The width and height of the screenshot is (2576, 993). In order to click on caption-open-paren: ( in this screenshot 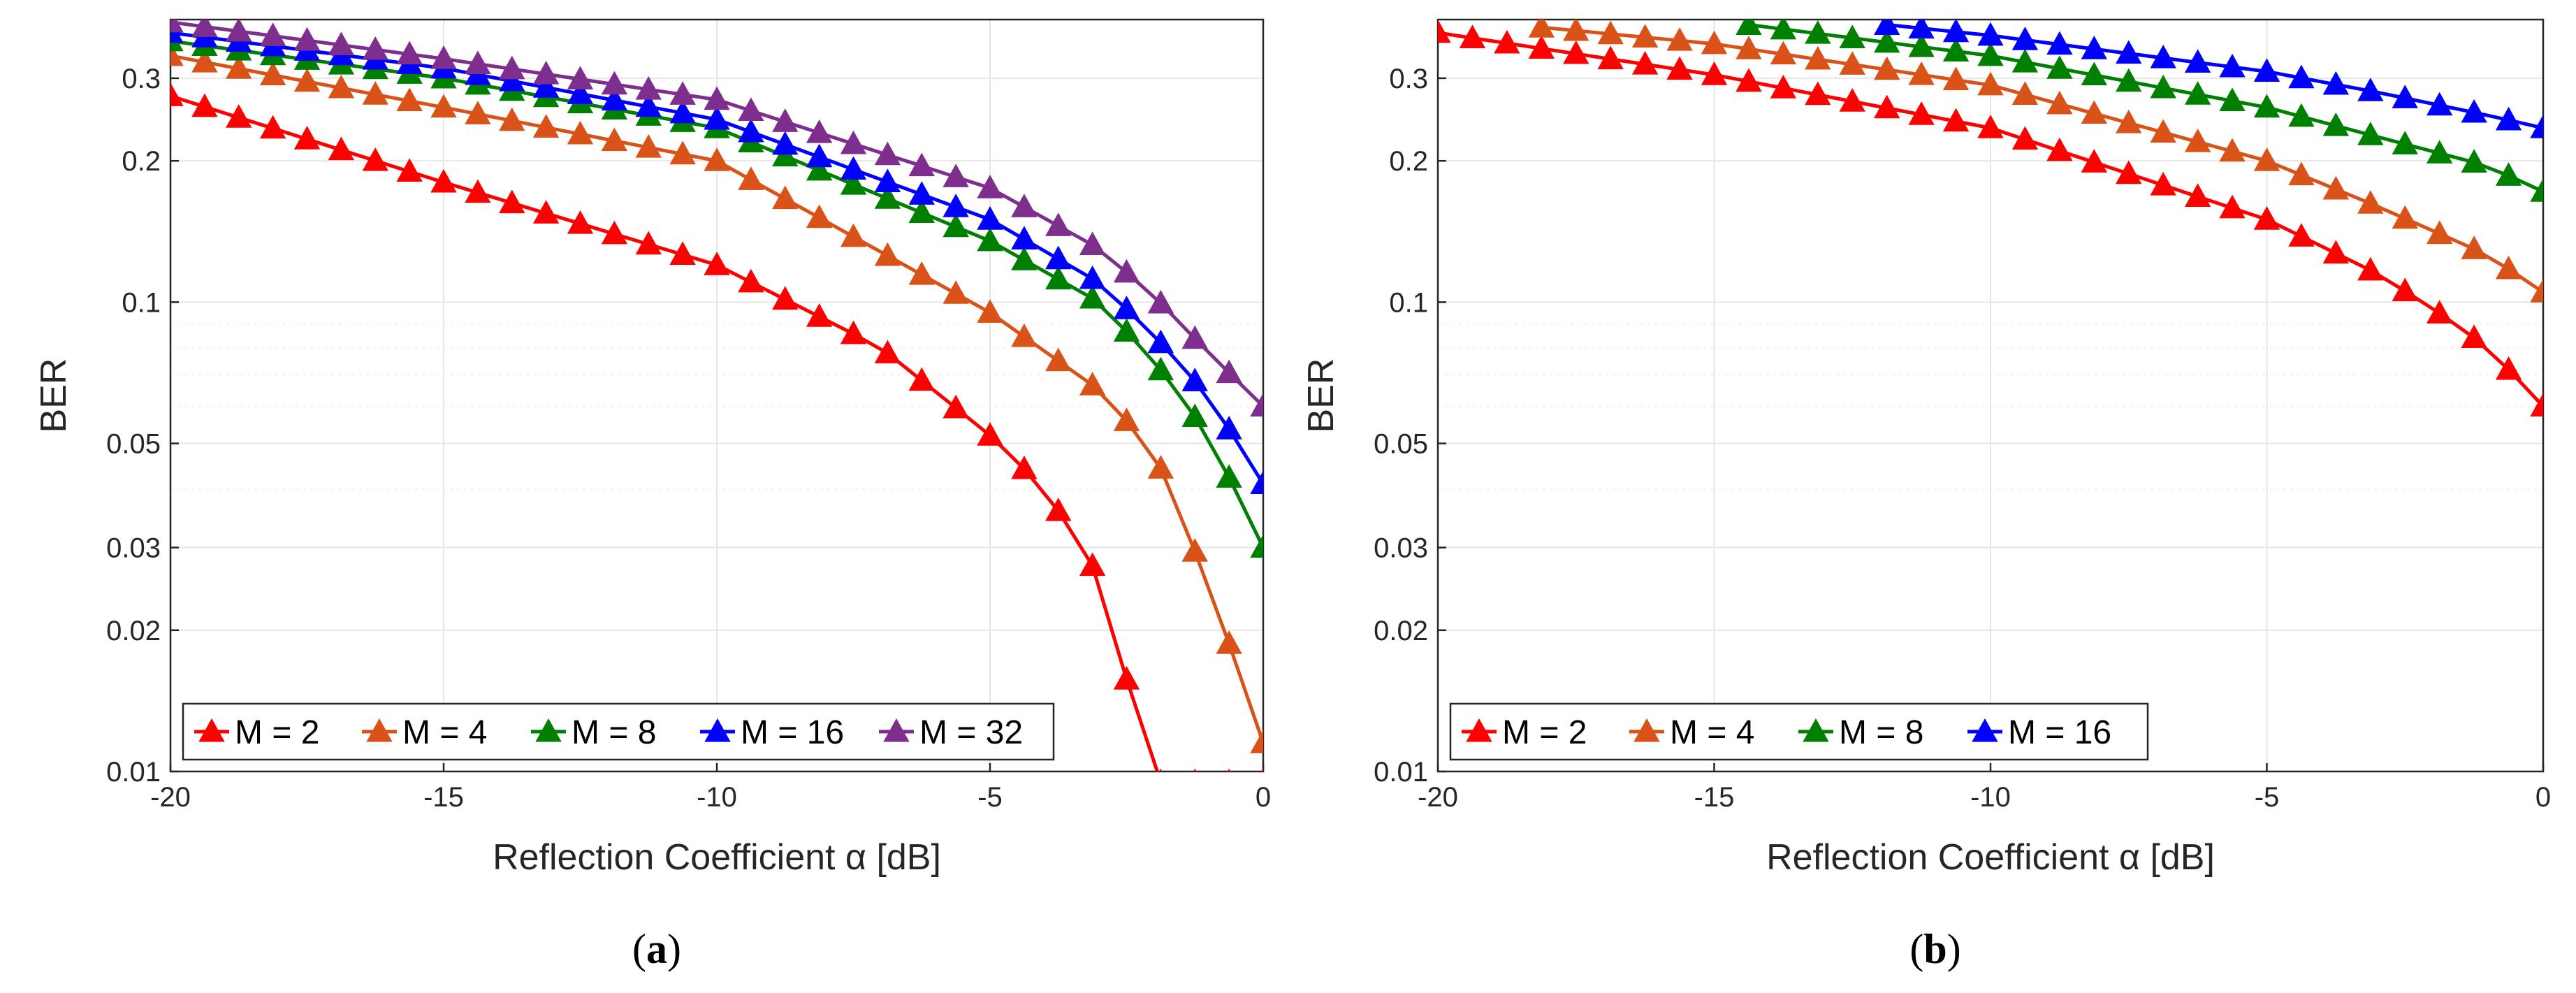, I will do `click(1916, 949)`.